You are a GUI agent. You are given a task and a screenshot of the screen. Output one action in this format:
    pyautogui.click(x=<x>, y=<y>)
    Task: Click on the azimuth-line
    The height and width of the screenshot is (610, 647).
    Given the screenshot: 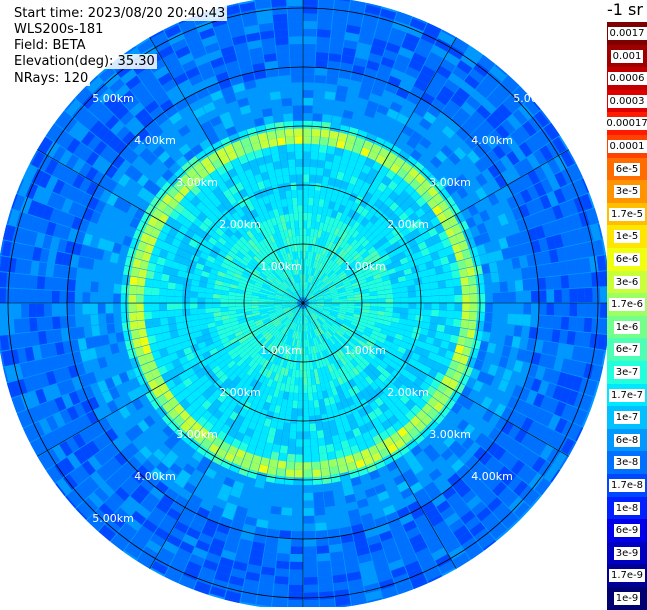 What is the action you would take?
    pyautogui.click(x=226, y=435)
    